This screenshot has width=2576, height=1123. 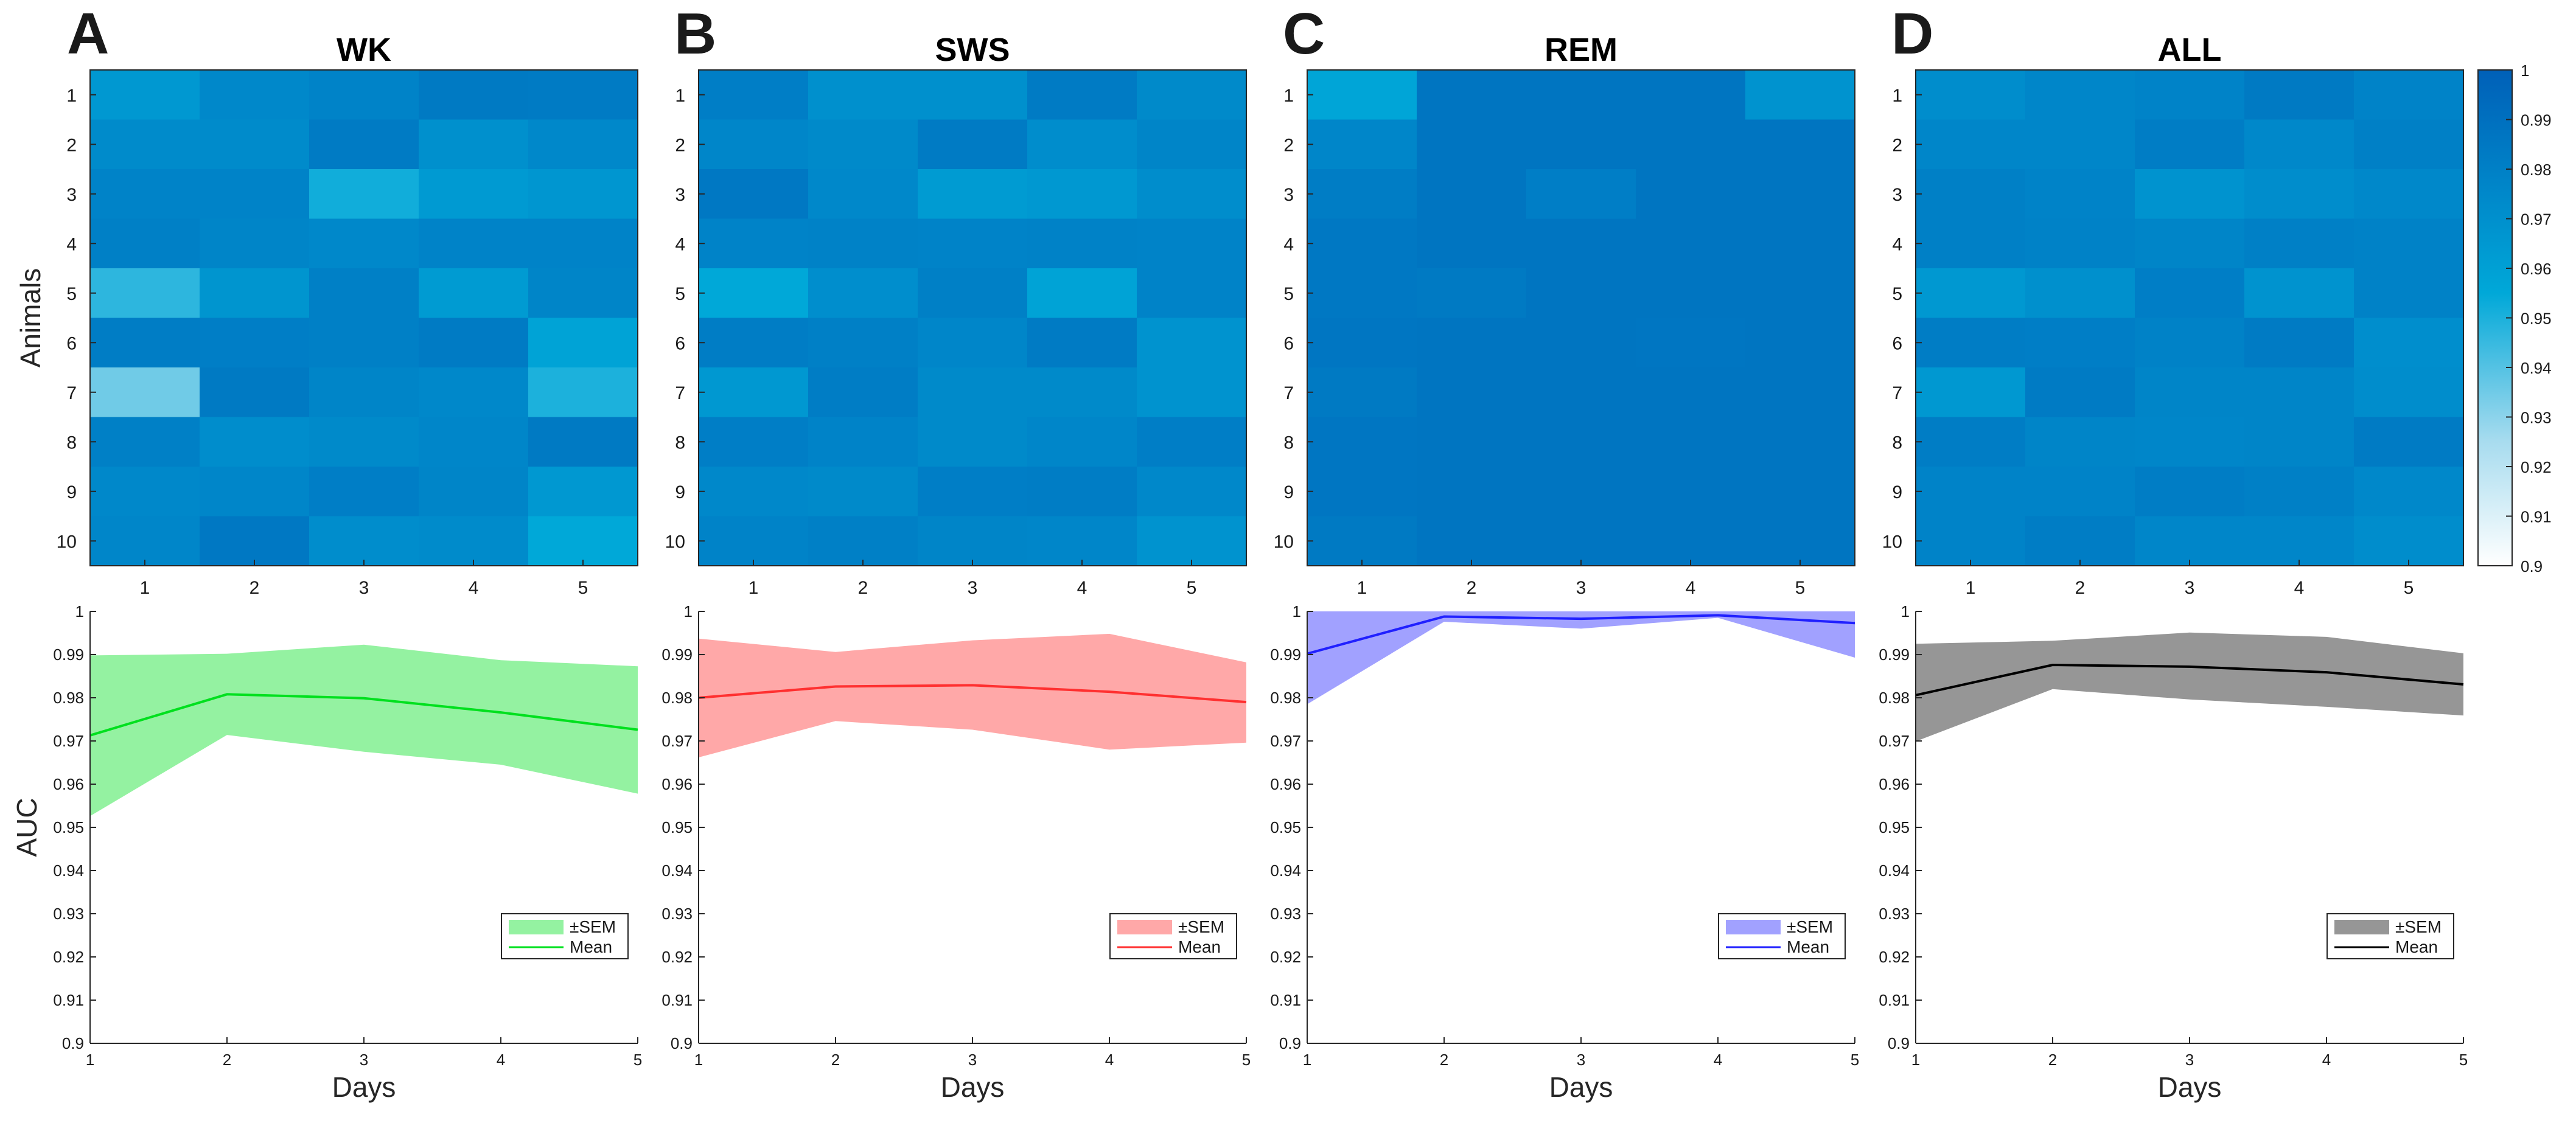 I want to click on colorbar-tick-label: 0.96, so click(x=2536, y=269).